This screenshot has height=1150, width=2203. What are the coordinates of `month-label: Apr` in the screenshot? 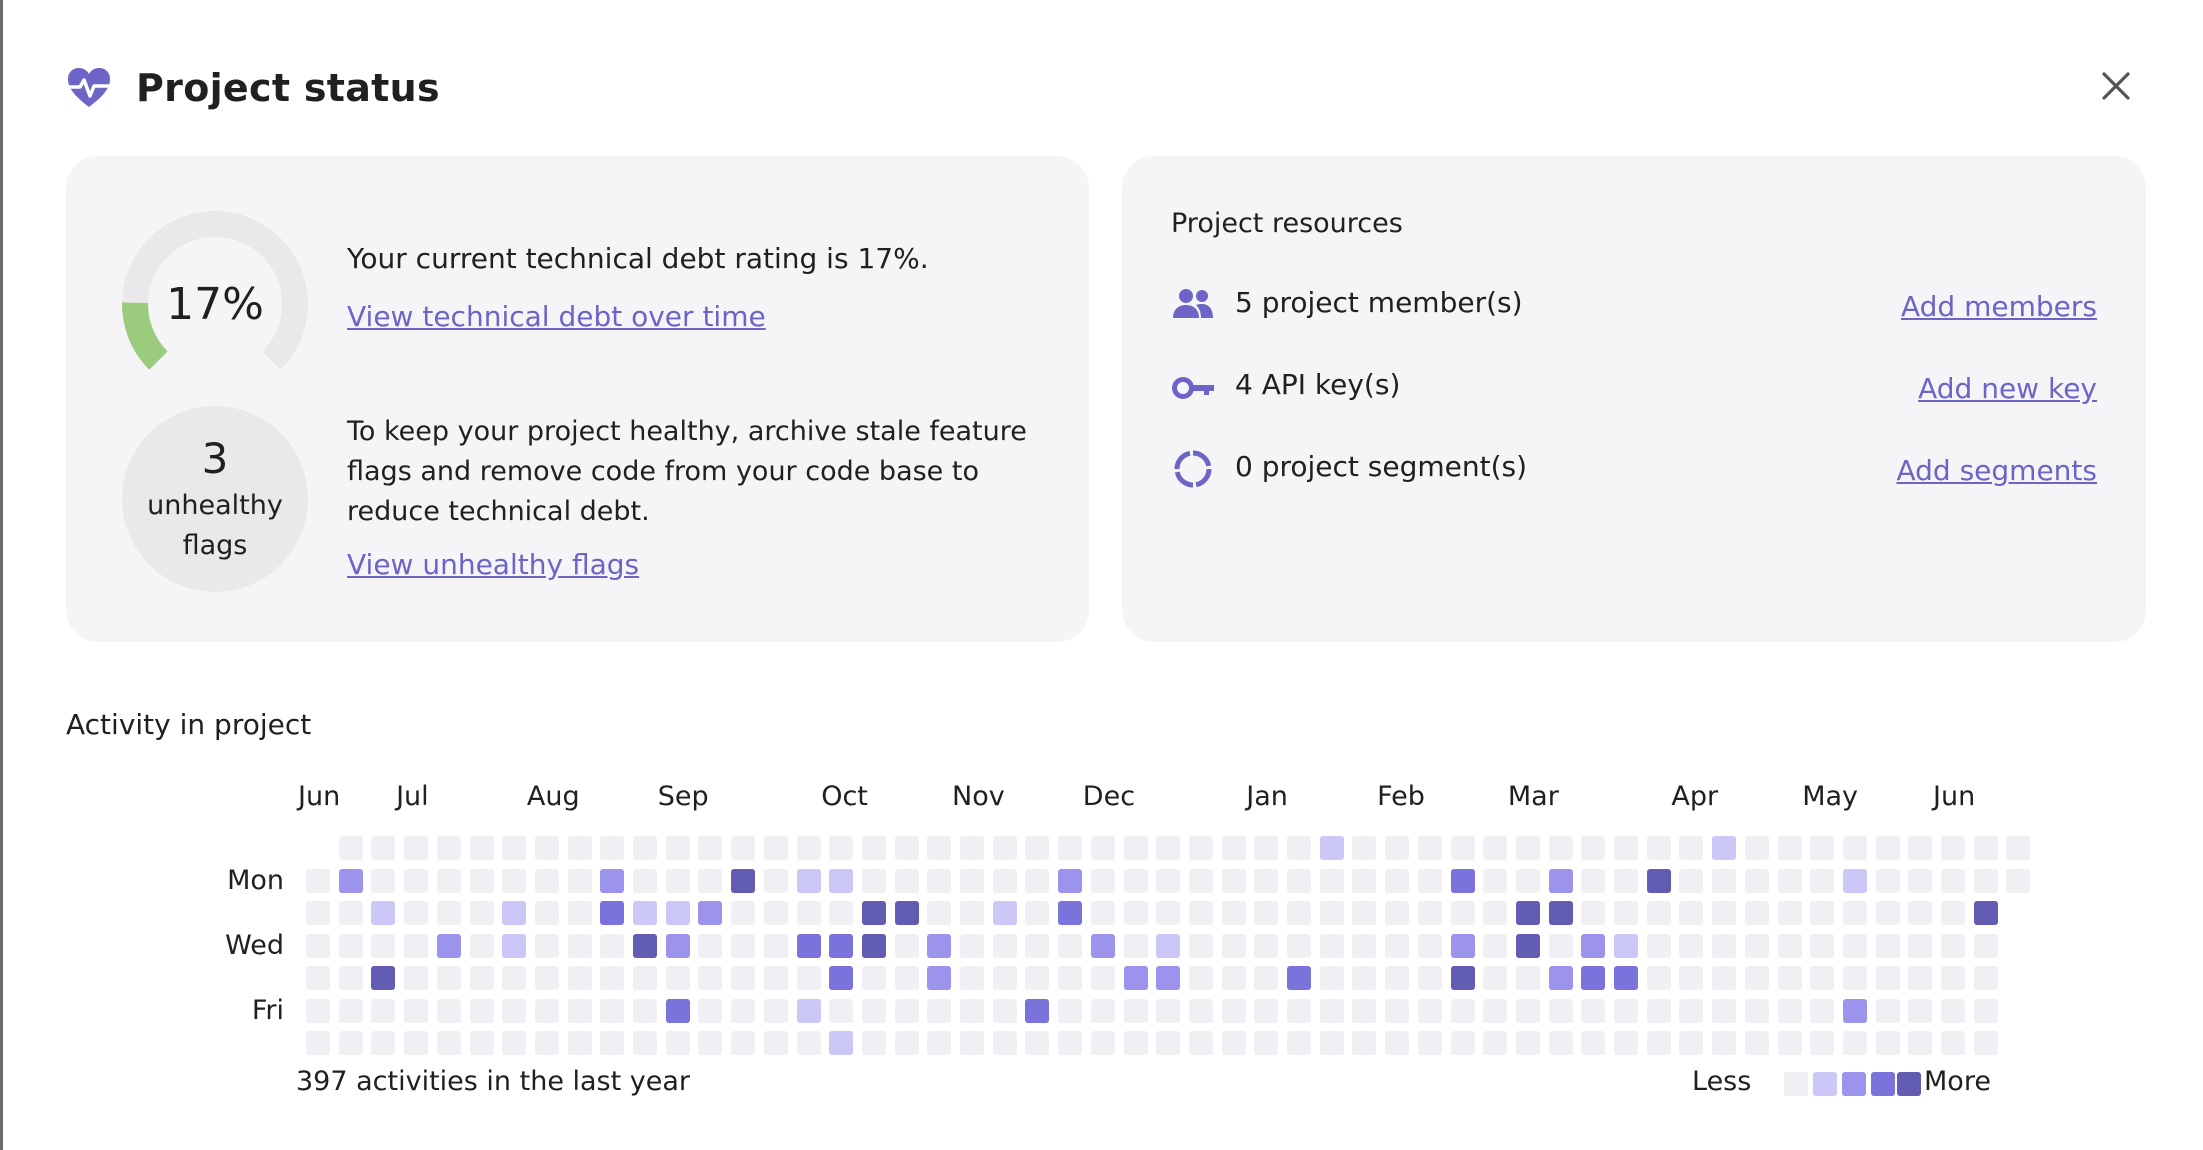 It's located at (1695, 796).